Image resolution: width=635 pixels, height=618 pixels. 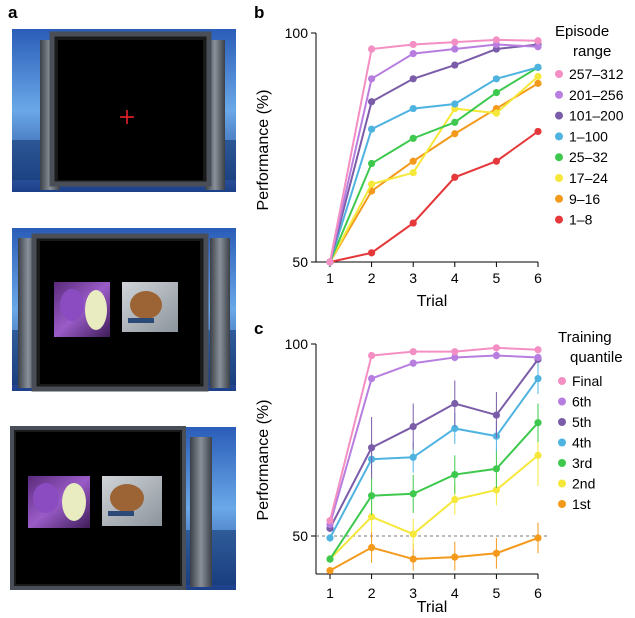 I want to click on monitor-screen, so click(x=130, y=110).